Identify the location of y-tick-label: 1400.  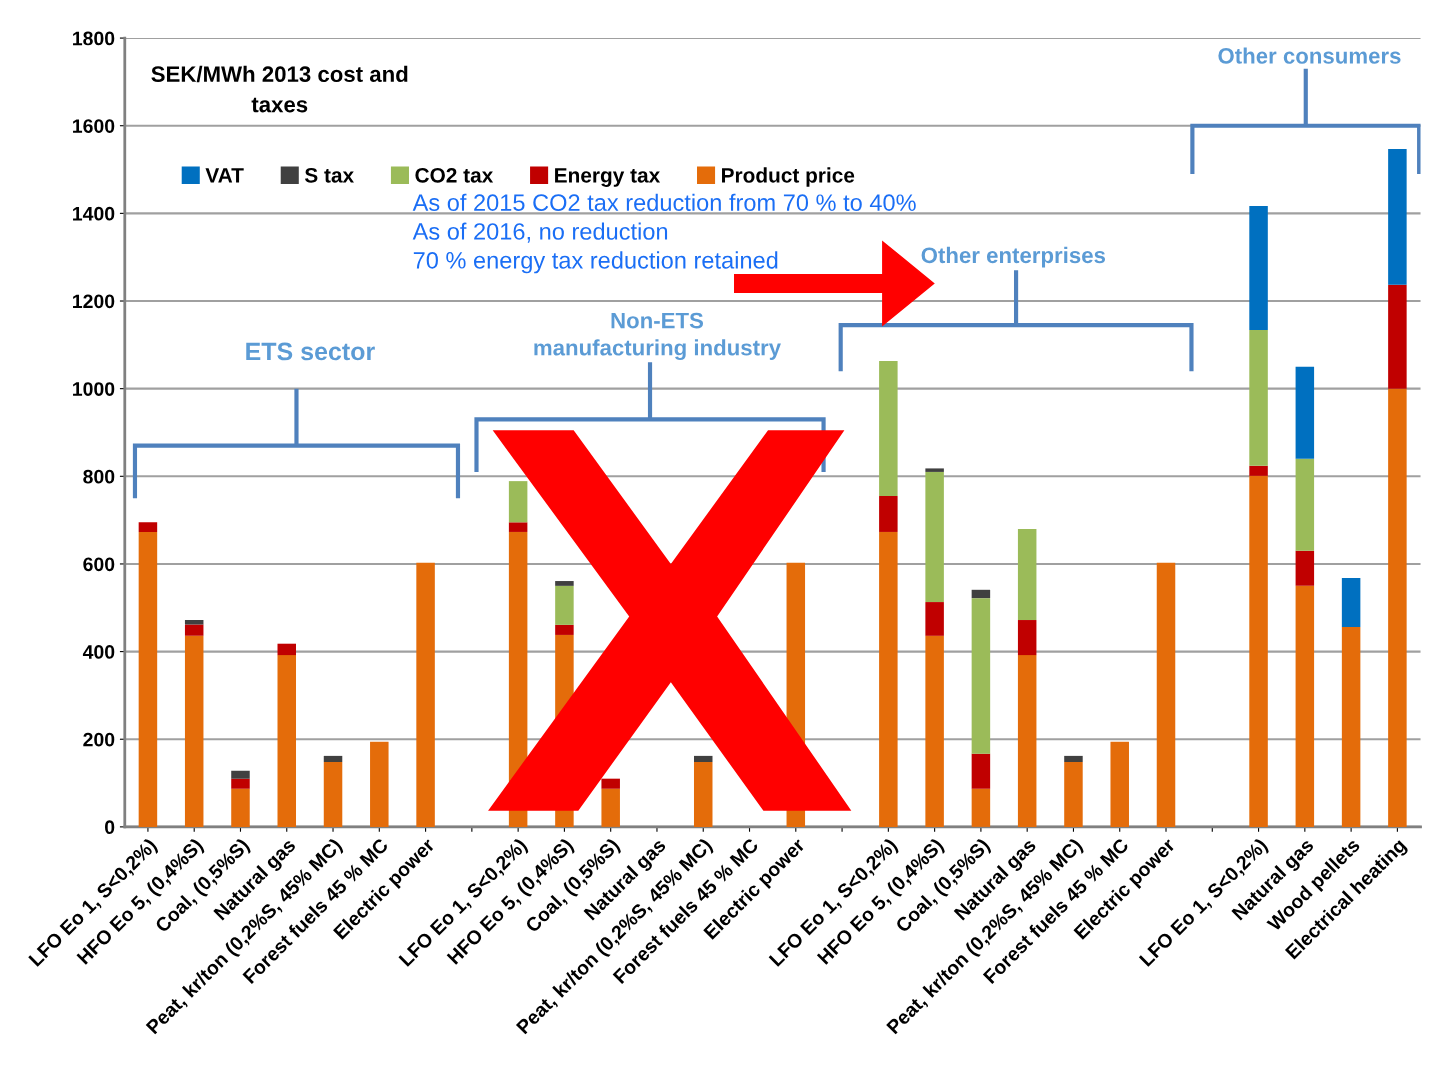
(94, 213).